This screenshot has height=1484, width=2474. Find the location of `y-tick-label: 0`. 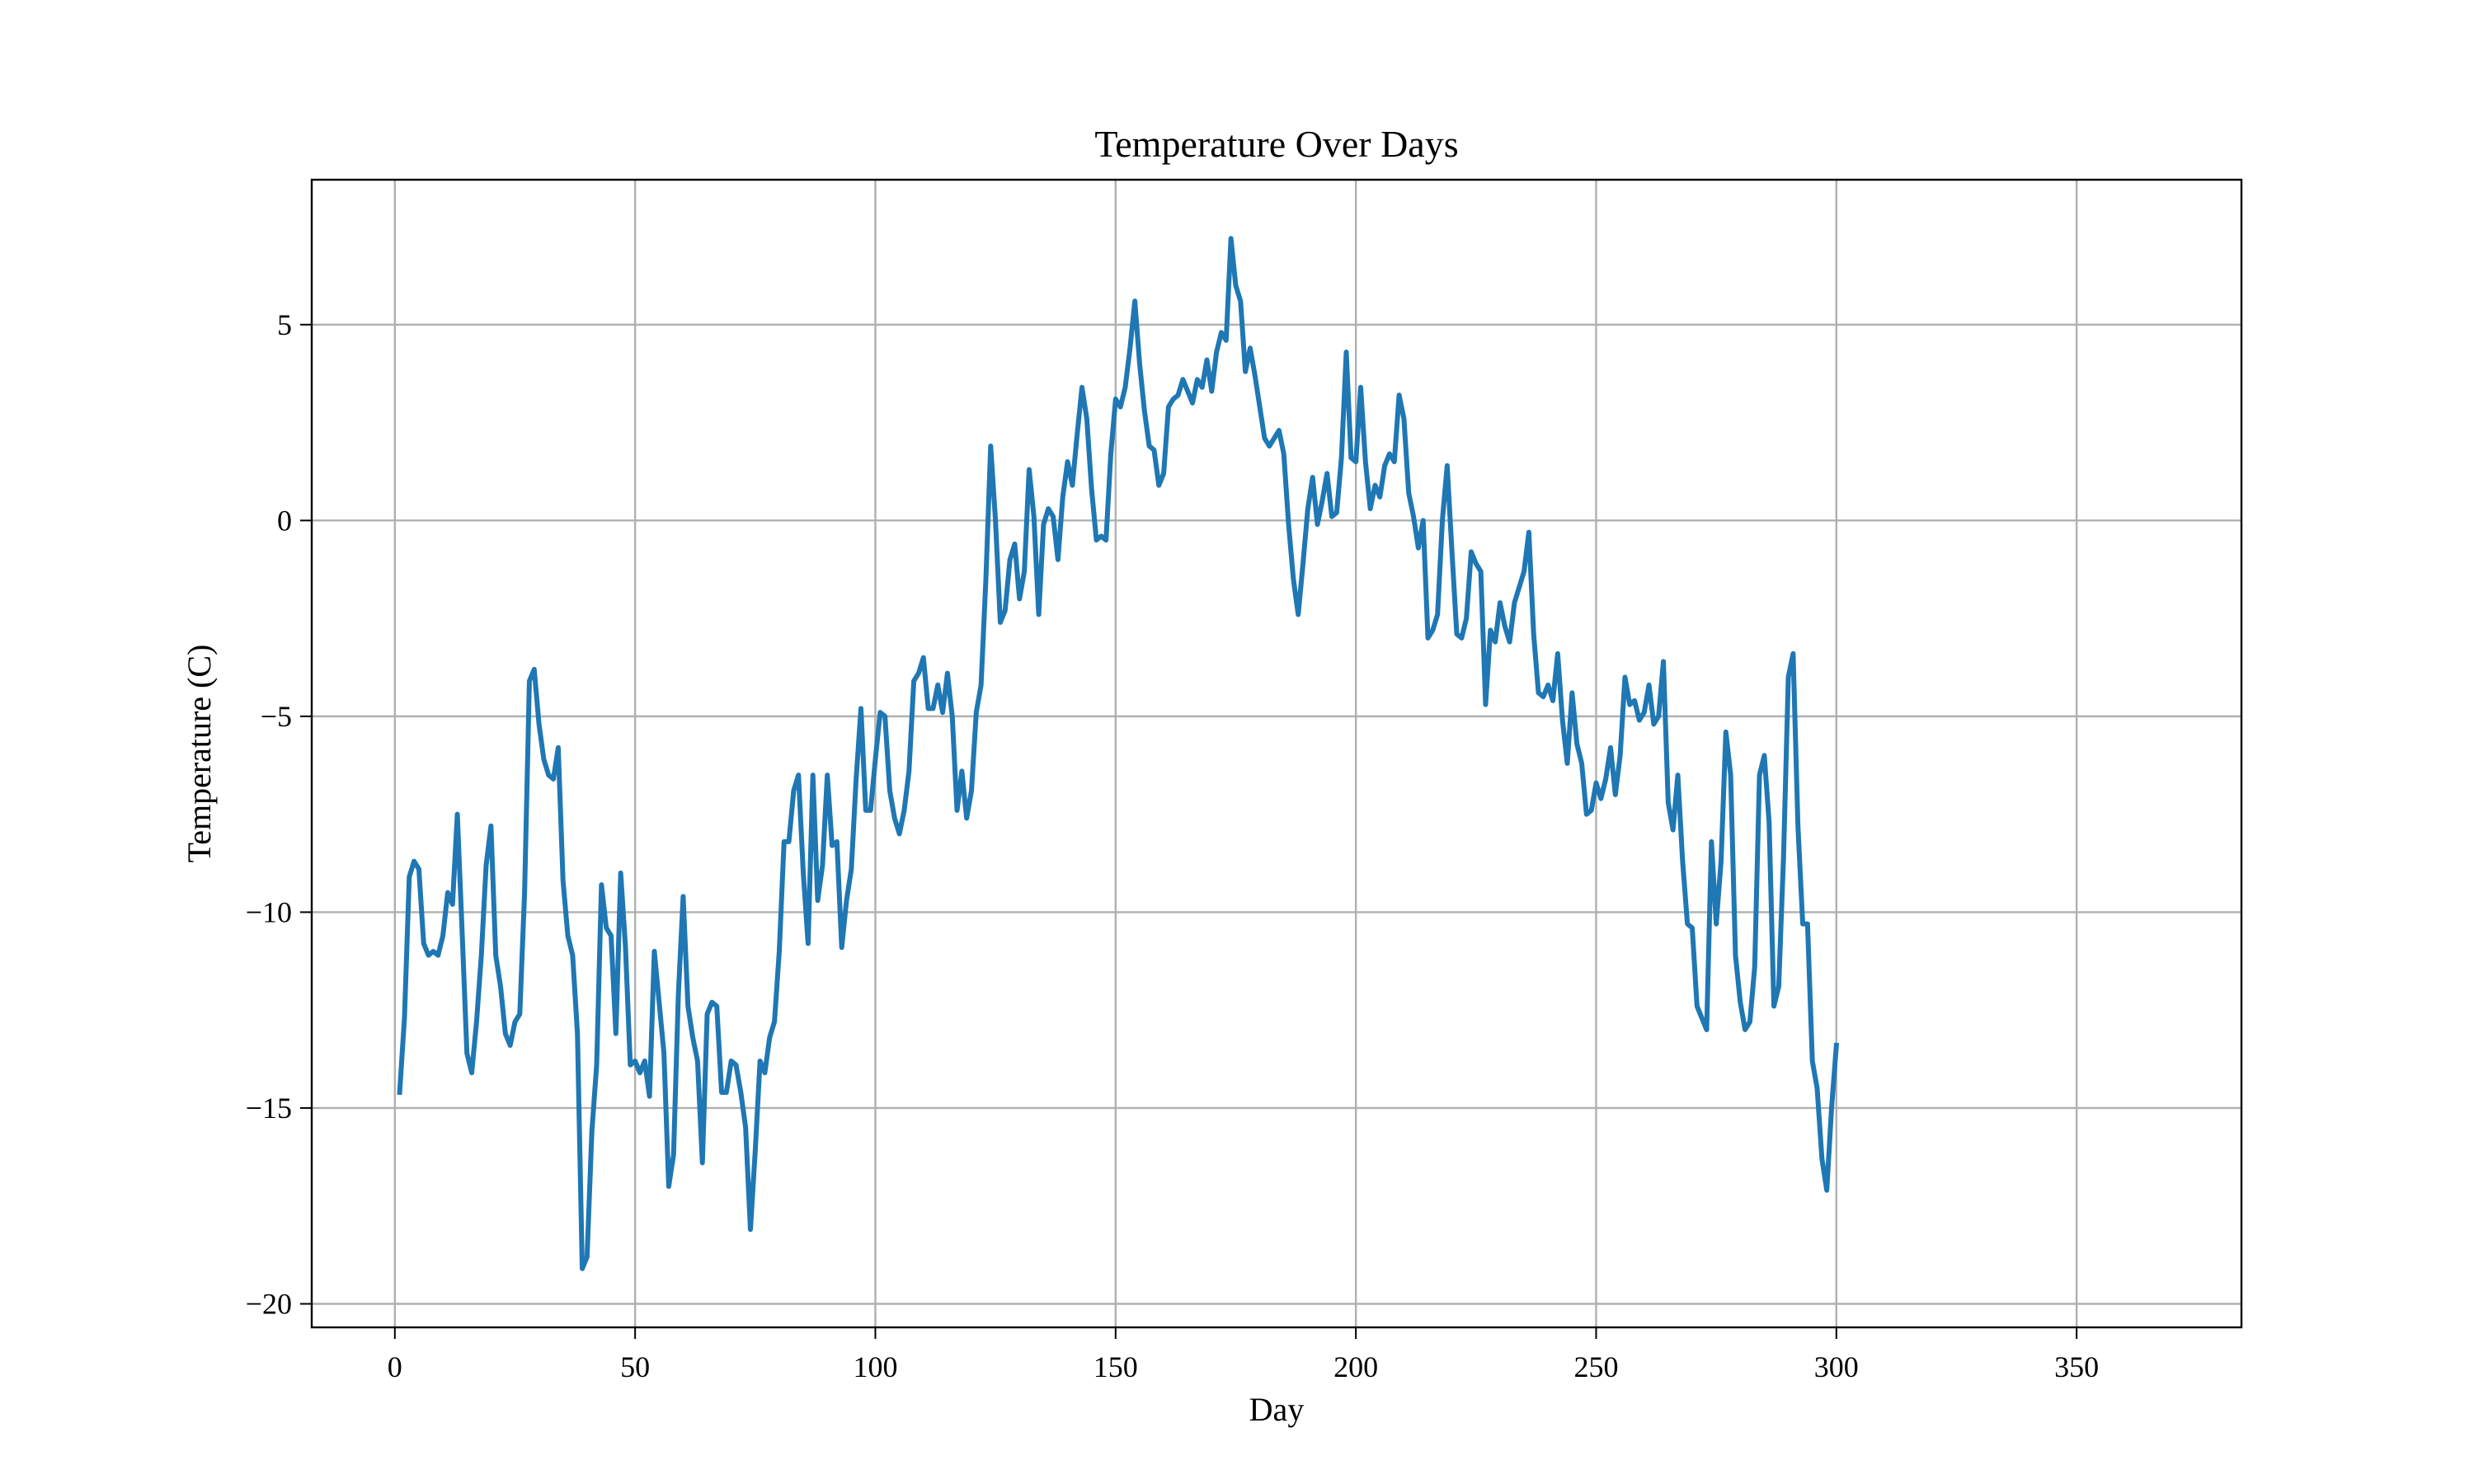

y-tick-label: 0 is located at coordinates (284, 520).